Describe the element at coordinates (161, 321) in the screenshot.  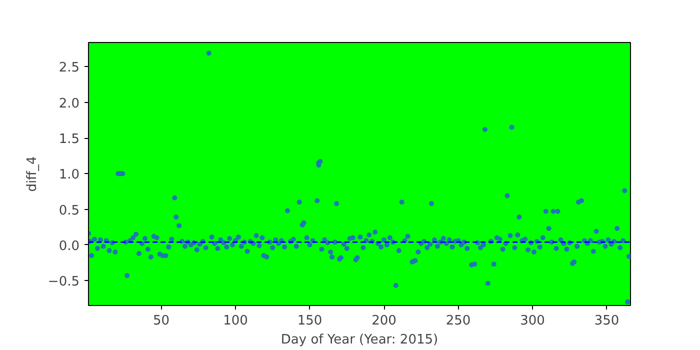
I see `x-tick-label: 50` at that location.